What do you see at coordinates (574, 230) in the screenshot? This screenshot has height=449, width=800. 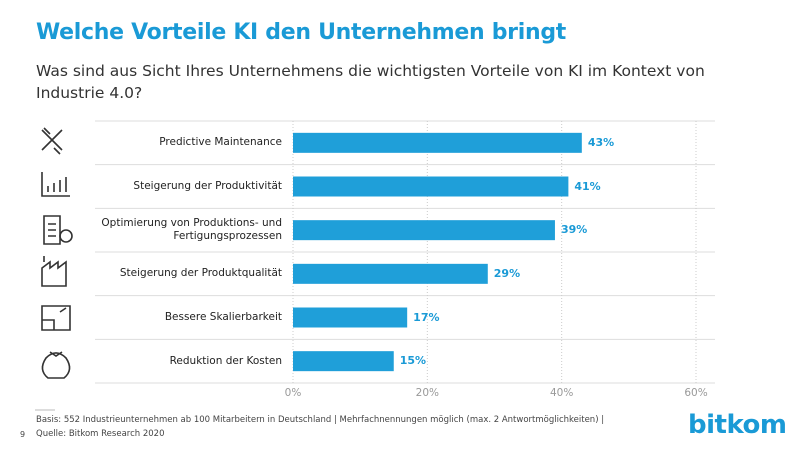 I see `value-label: 39%` at bounding box center [574, 230].